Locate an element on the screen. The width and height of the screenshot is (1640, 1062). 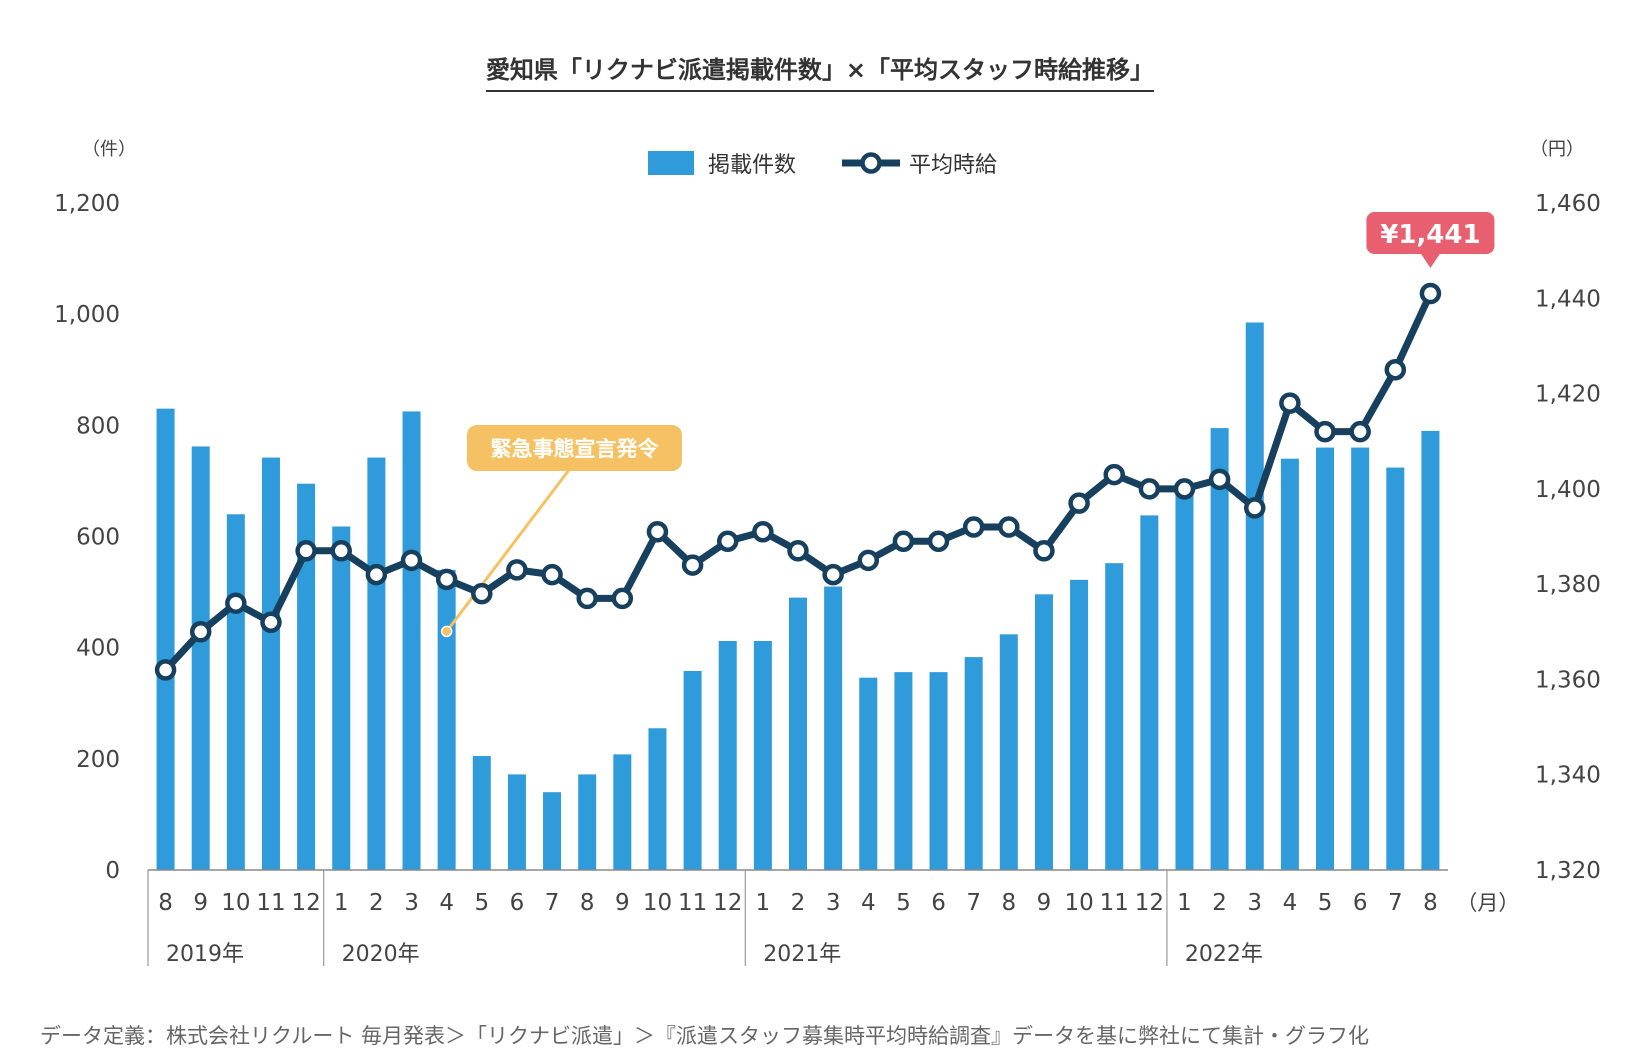
legend-line-label: 平均時給 is located at coordinates (953, 165).